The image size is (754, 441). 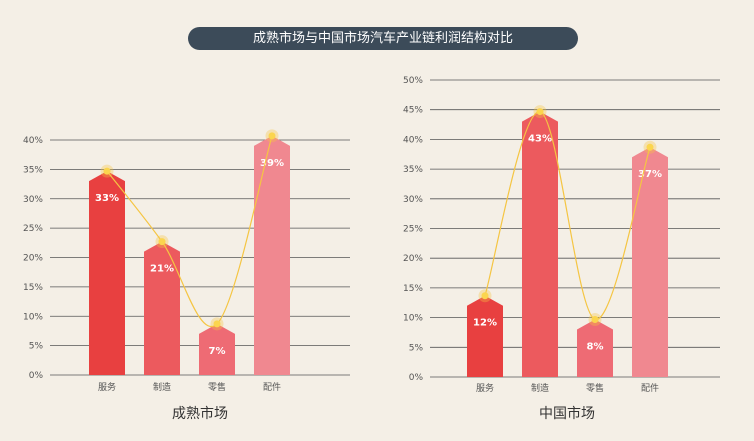 I want to click on data-label: 7%, so click(x=217, y=351).